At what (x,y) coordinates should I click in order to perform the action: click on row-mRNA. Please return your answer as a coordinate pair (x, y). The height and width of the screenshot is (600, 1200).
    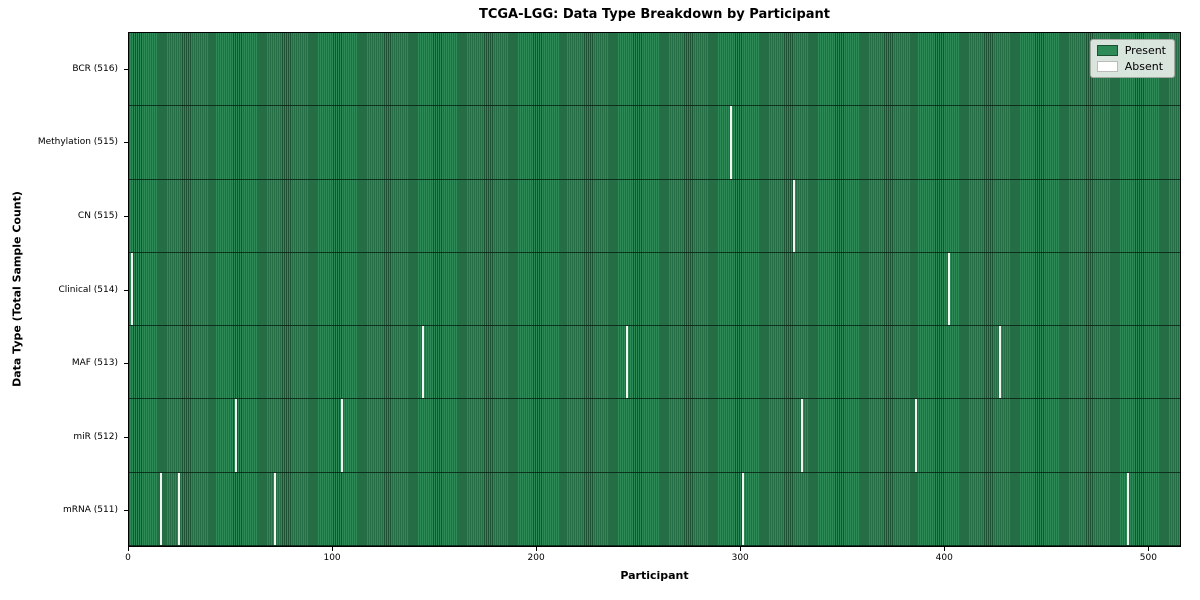
    Looking at the image, I should click on (654, 509).